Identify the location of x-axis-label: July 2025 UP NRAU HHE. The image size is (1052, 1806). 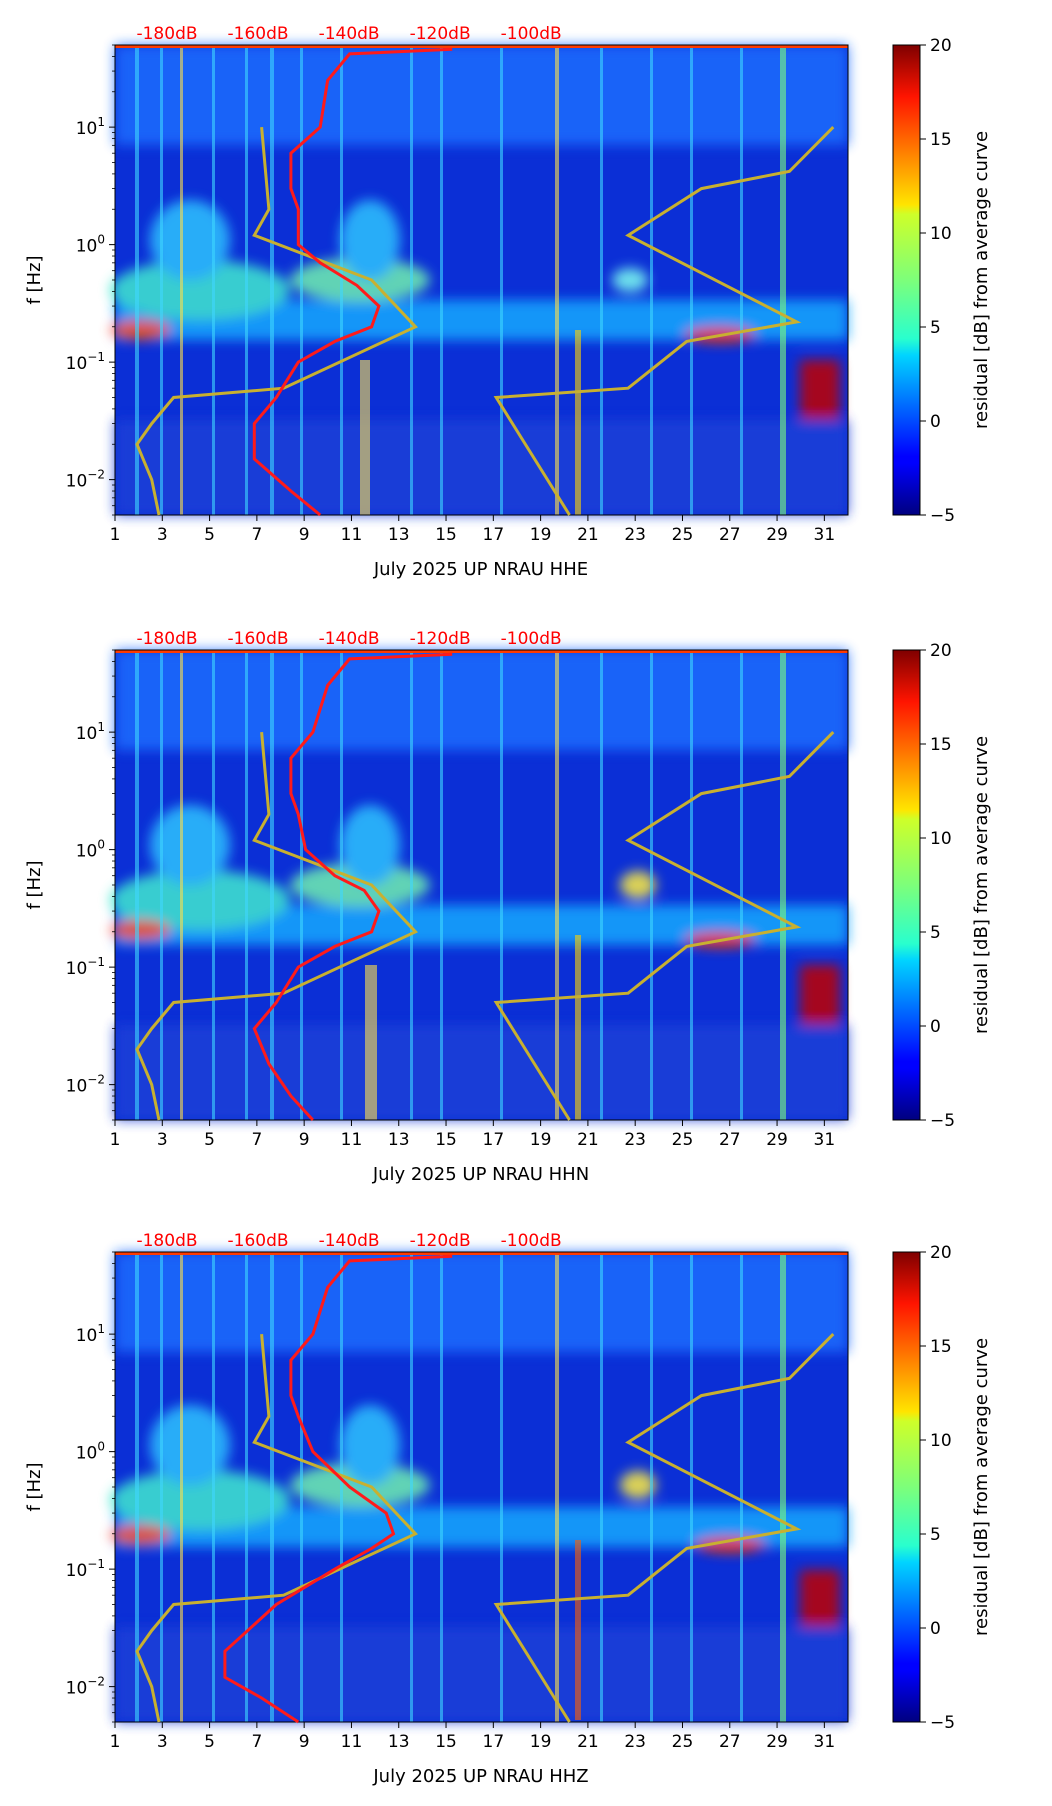
(480, 569).